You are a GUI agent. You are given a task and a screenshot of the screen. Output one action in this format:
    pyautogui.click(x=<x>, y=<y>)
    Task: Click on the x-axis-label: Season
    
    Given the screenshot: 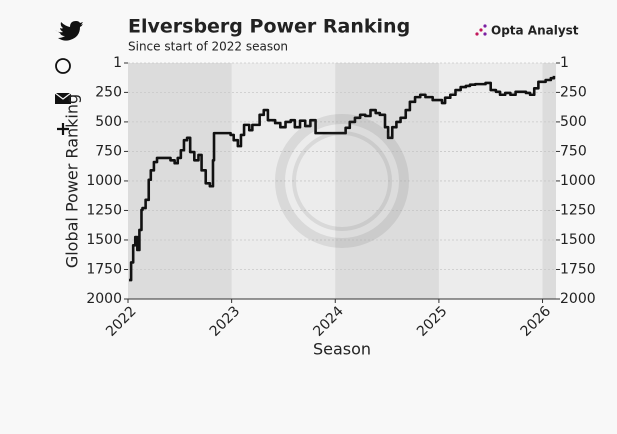 What is the action you would take?
    pyautogui.click(x=342, y=349)
    